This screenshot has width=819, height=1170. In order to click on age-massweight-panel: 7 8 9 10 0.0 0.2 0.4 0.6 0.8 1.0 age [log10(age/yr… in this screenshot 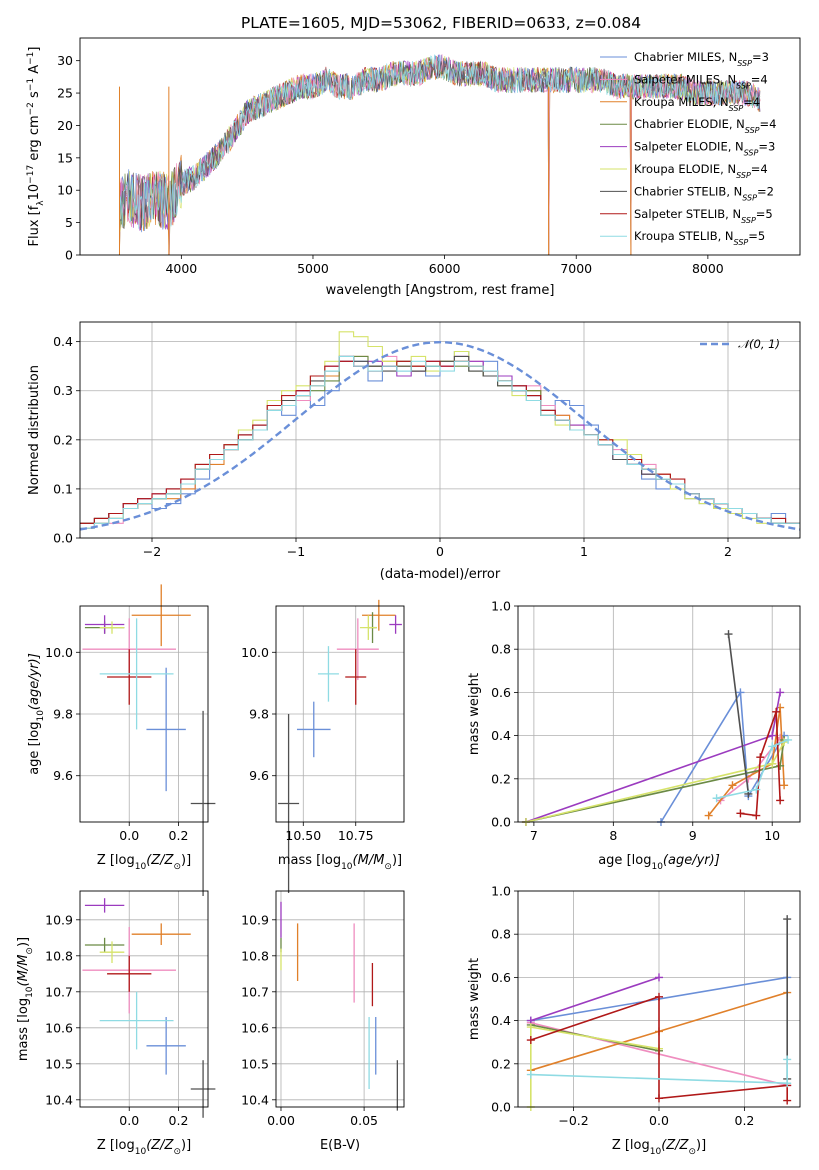, I will do `click(634, 735)`.